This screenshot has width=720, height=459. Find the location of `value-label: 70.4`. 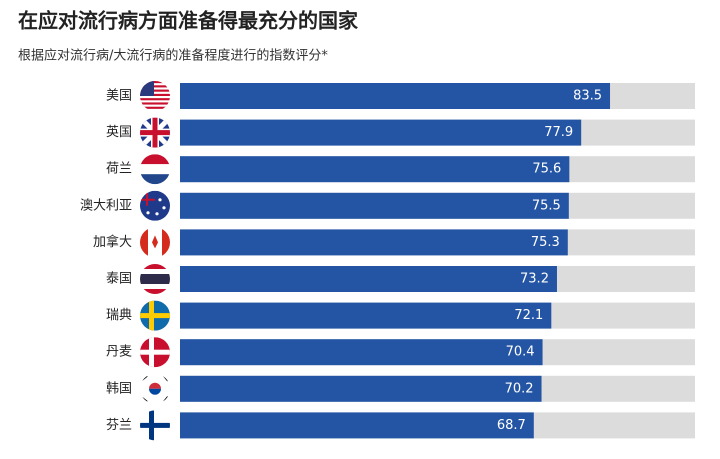

value-label: 70.4 is located at coordinates (520, 352).